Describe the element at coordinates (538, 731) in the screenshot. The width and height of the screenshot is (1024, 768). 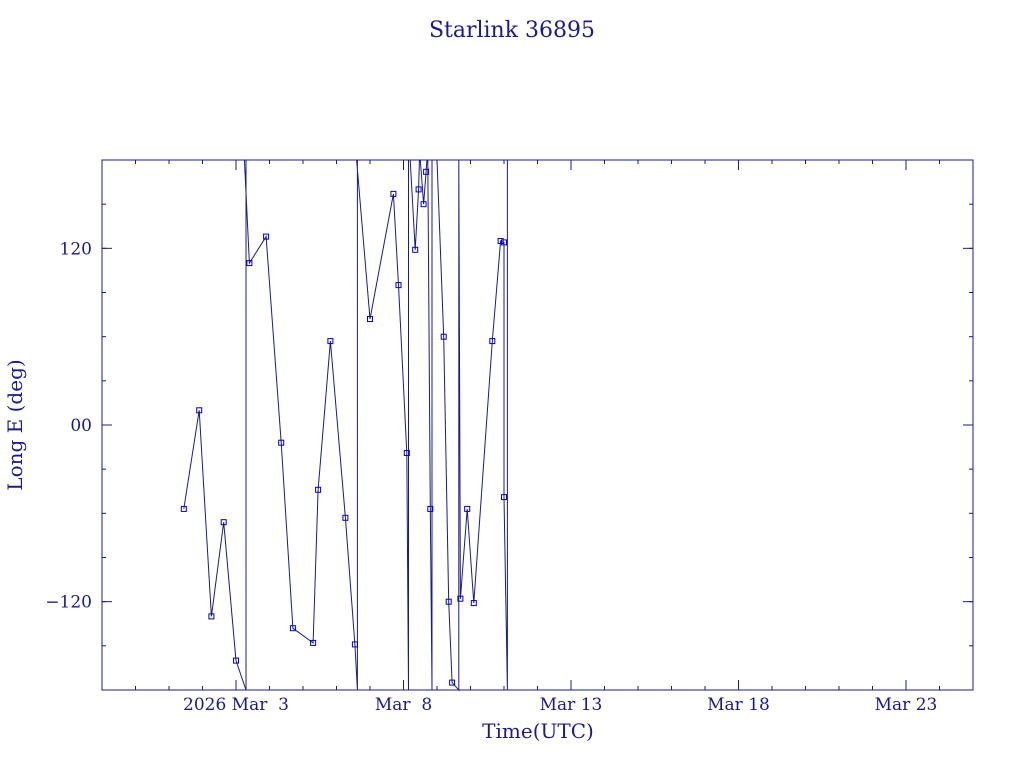
I see `x-axis-label: Time(UTC)` at that location.